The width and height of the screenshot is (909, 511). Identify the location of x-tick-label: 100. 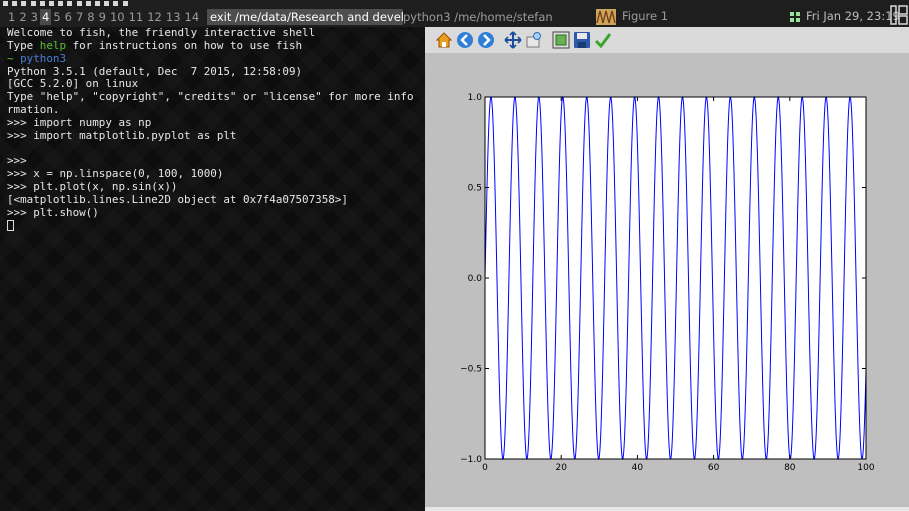
(865, 468).